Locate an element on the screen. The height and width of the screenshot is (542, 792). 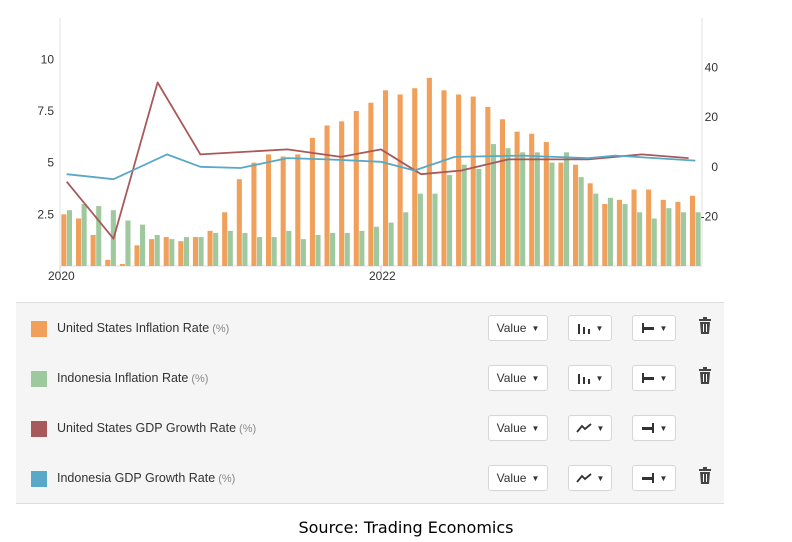
series-label: United States GDP Growth Rate is located at coordinates (147, 428).